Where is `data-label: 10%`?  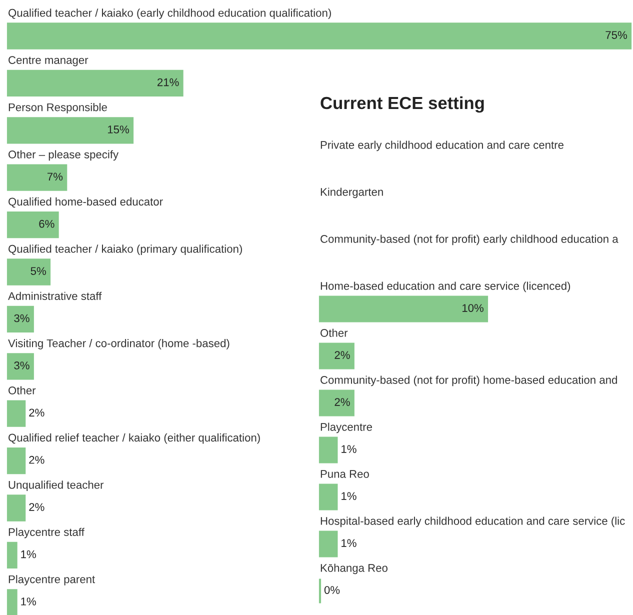 data-label: 10% is located at coordinates (473, 308).